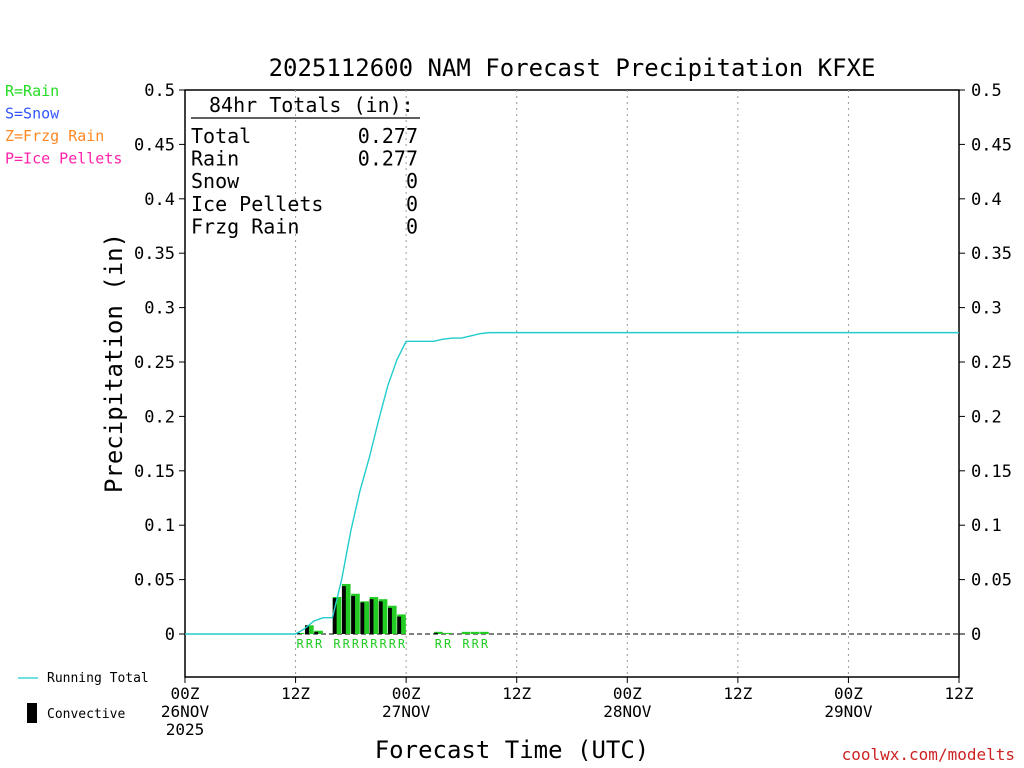 The height and width of the screenshot is (768, 1024). I want to click on x-tick-label: 2025, so click(185, 729).